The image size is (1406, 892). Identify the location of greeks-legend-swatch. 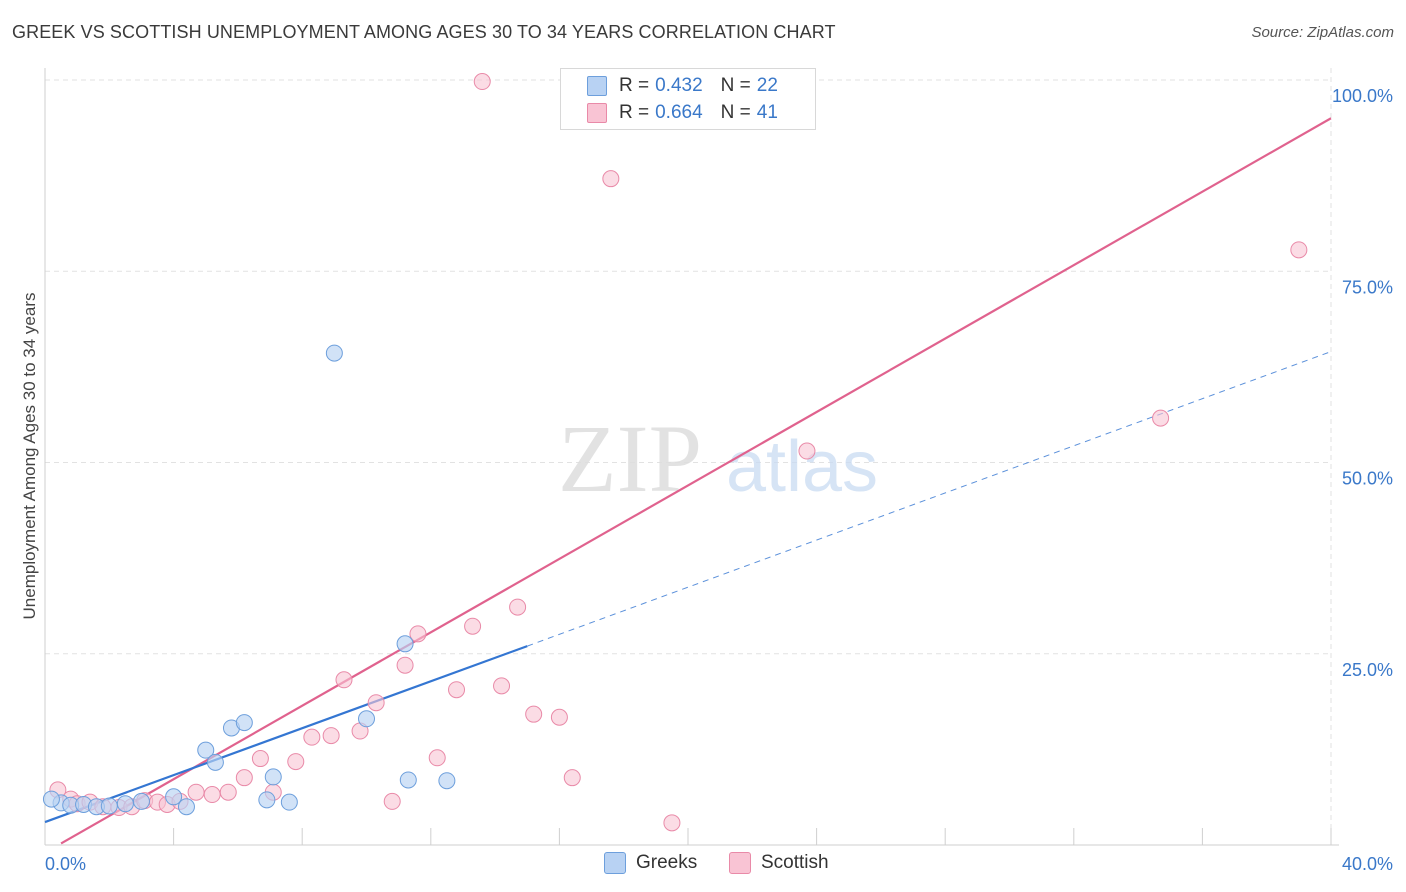
(615, 863).